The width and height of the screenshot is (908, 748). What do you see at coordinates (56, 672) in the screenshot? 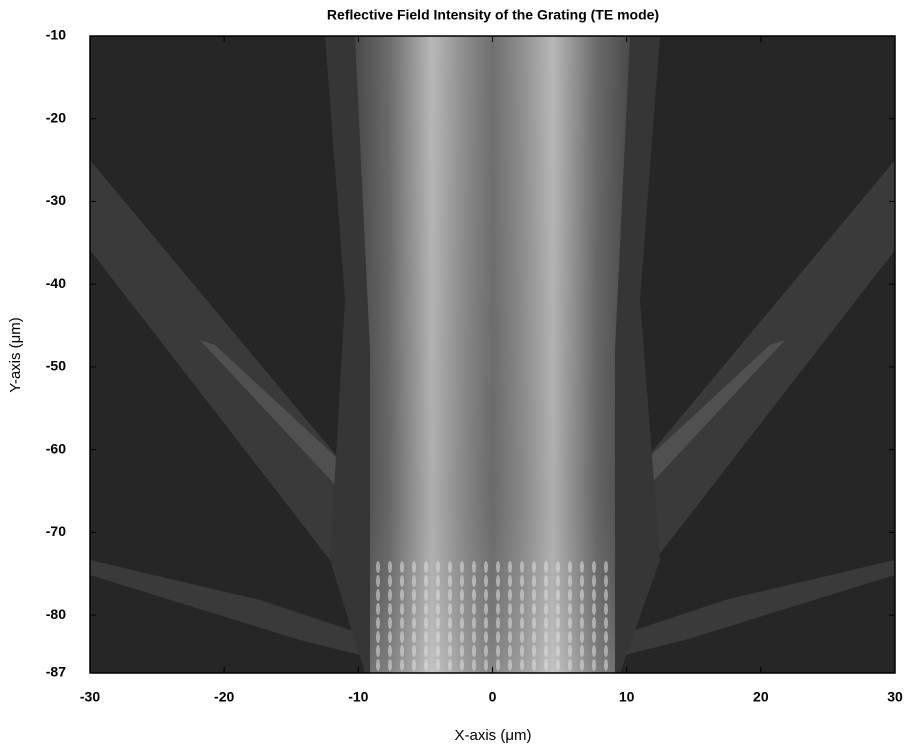
I see `y-tick-label: -87` at bounding box center [56, 672].